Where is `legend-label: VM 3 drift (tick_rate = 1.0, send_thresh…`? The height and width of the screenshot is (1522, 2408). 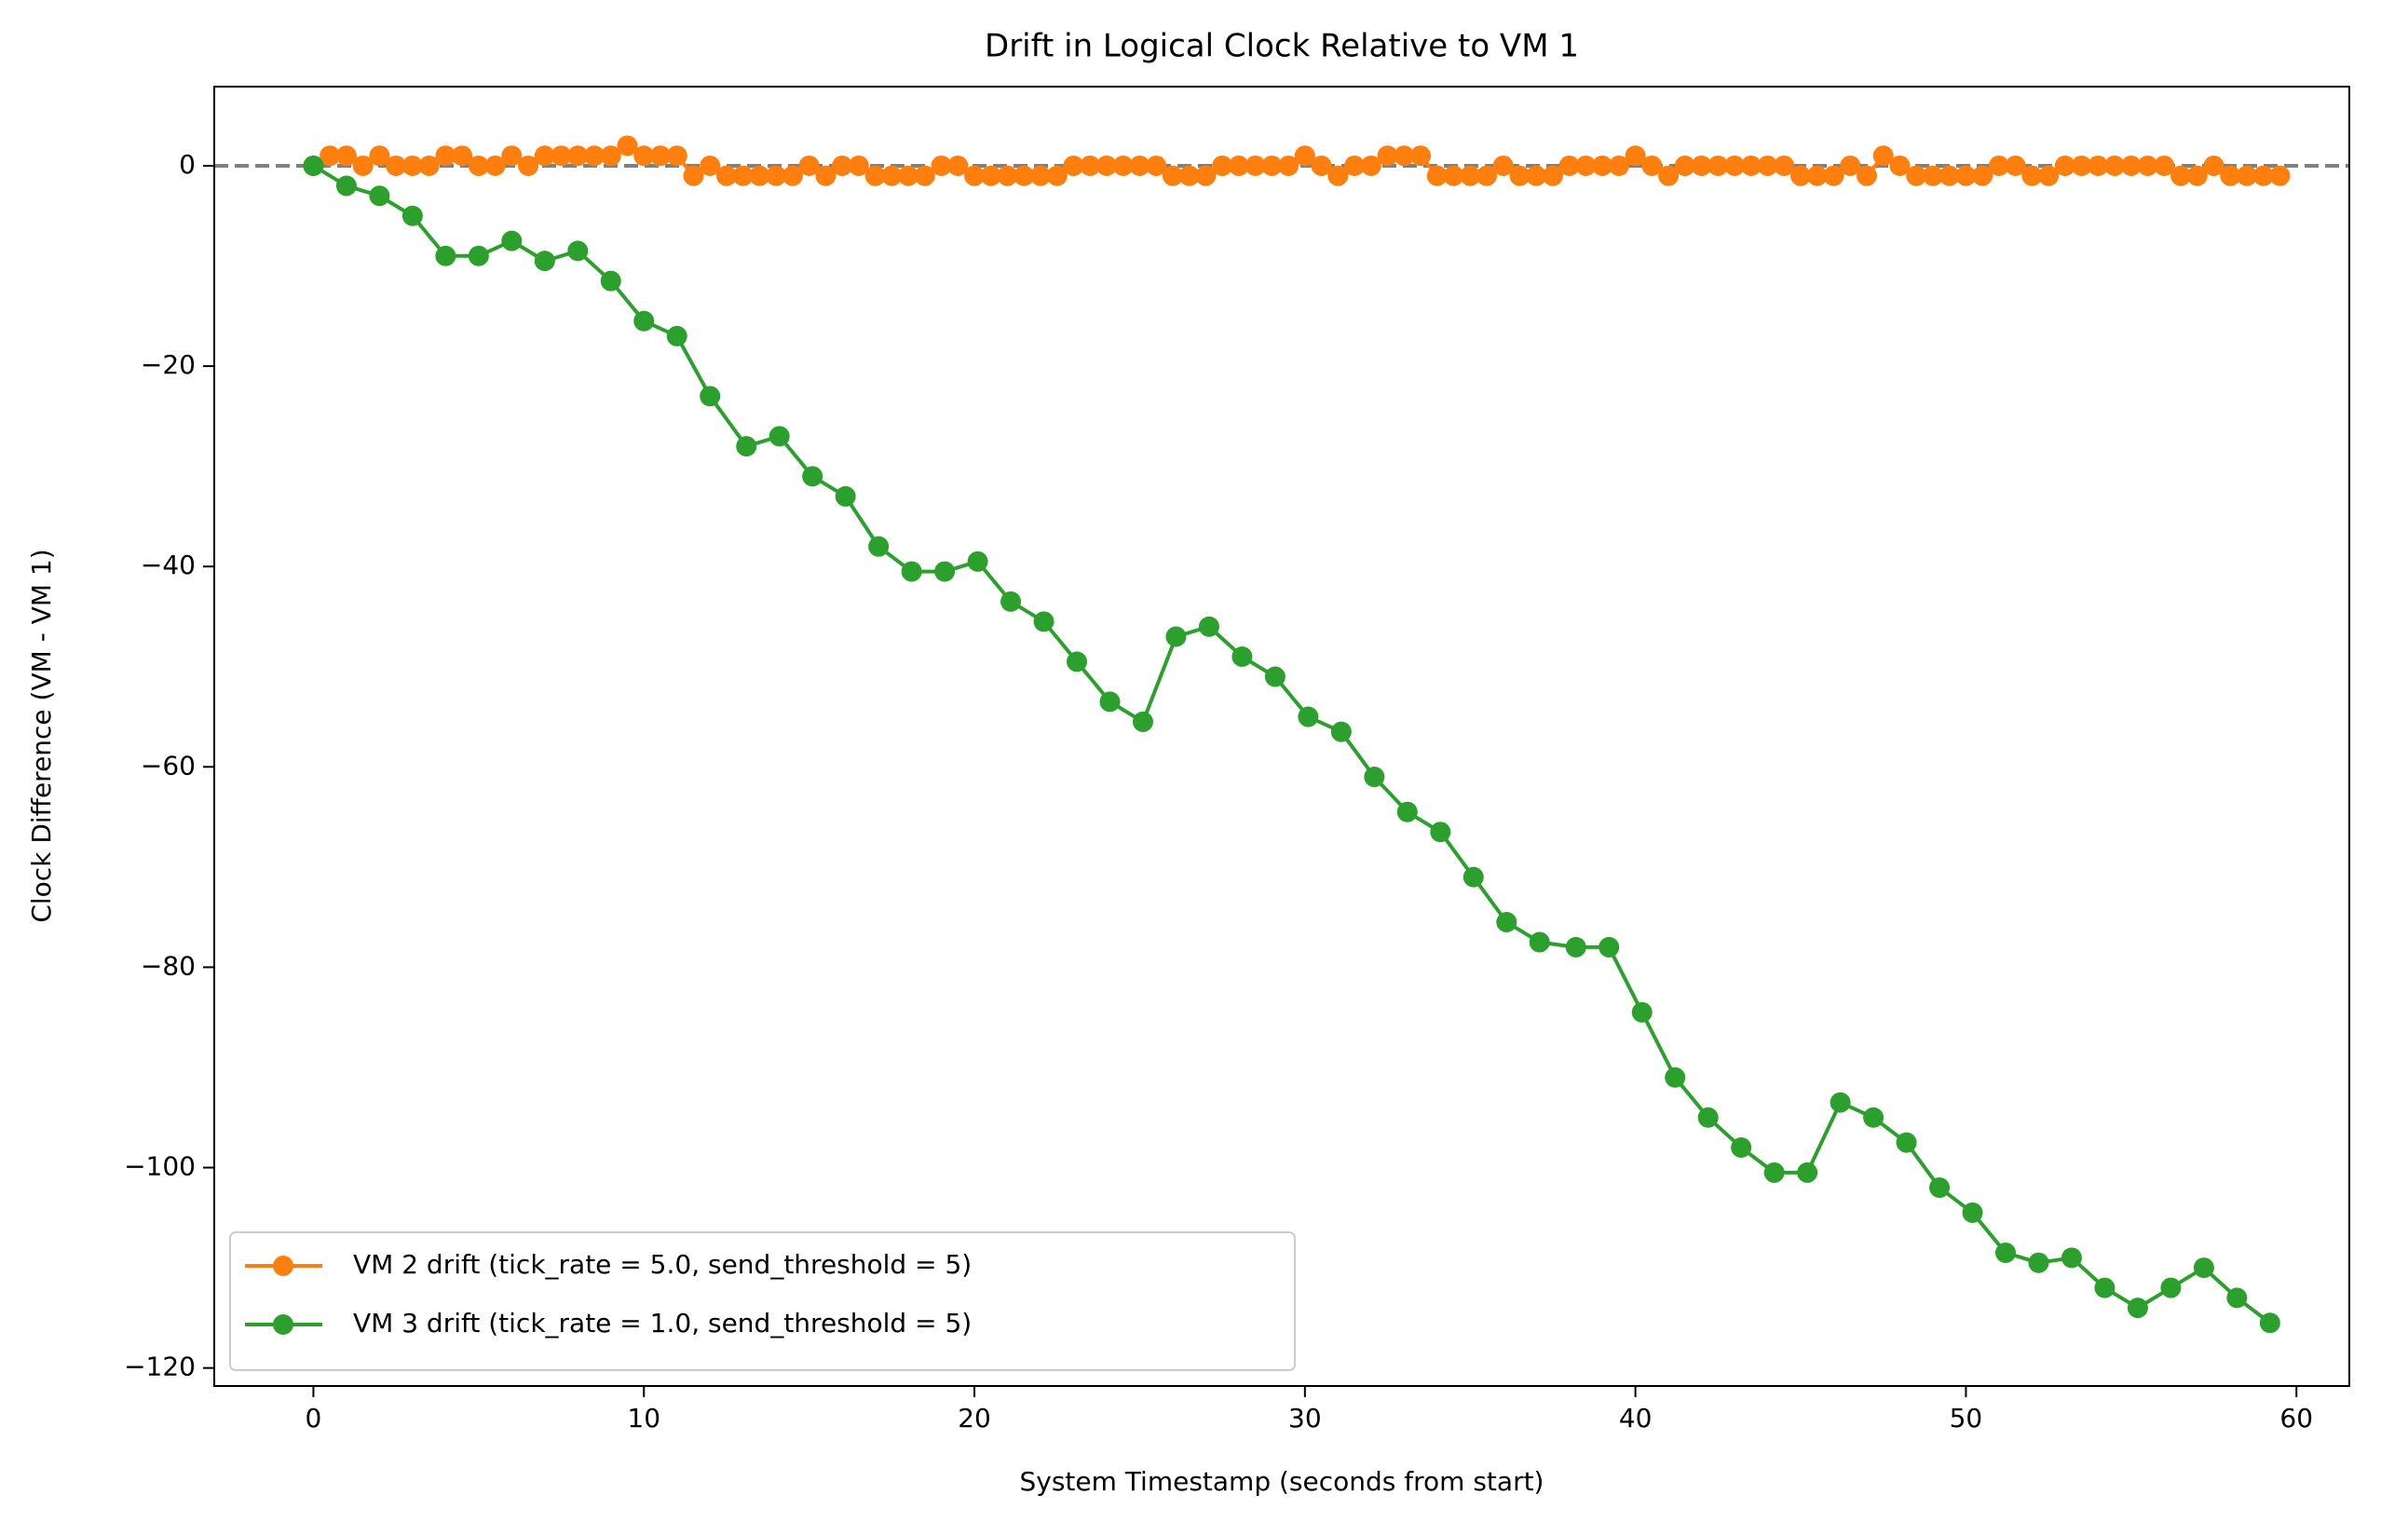
legend-label: VM 3 drift (tick_rate = 1.0, send_thresh… is located at coordinates (662, 1323).